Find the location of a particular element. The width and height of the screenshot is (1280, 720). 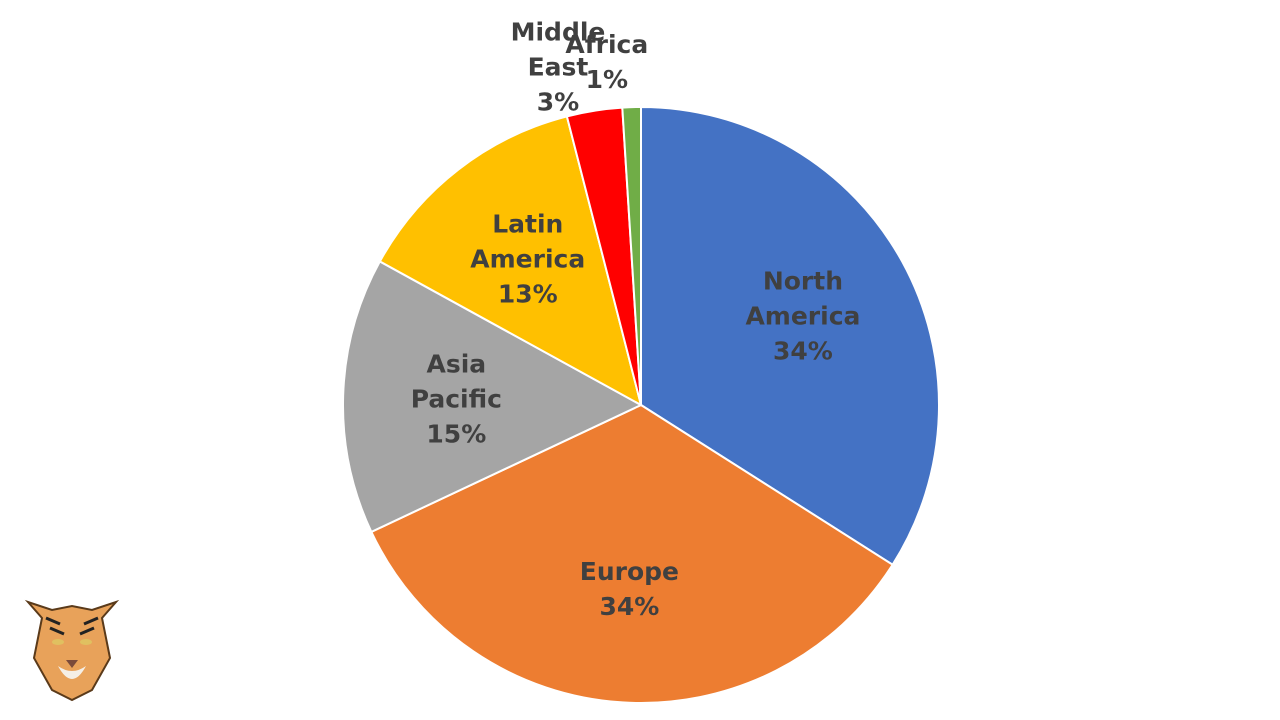

value-label: 3% is located at coordinates (558, 102).